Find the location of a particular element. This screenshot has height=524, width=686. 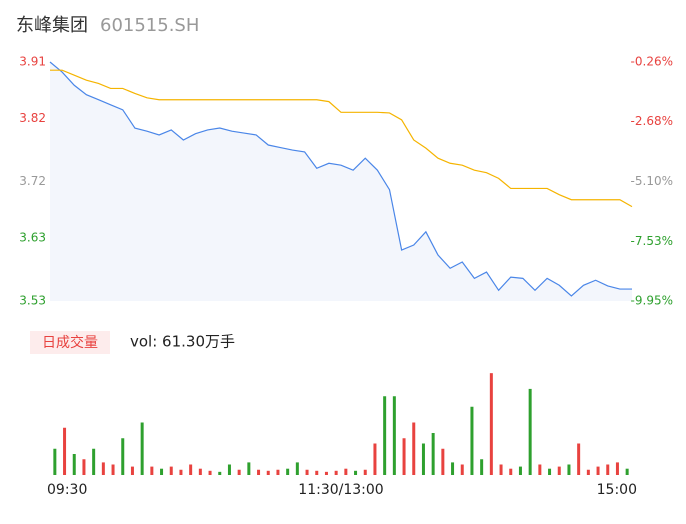

y-tick-label: 3.91 is located at coordinates (32, 62).